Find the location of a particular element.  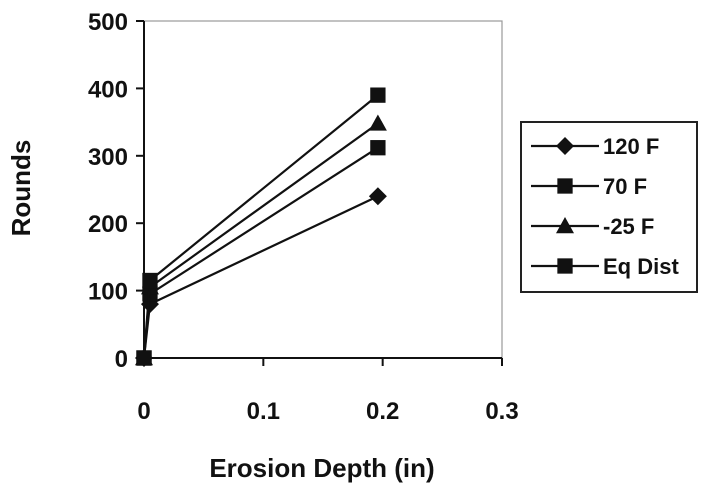

legend-label: 70 F is located at coordinates (625, 186).